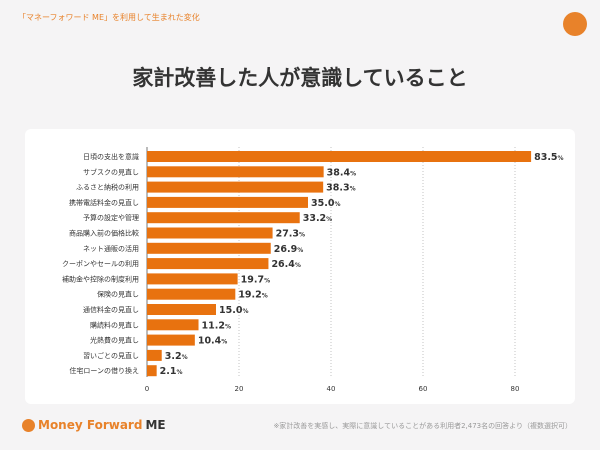 The width and height of the screenshot is (600, 450). I want to click on category-label: 購読料の見直し, so click(114, 324).